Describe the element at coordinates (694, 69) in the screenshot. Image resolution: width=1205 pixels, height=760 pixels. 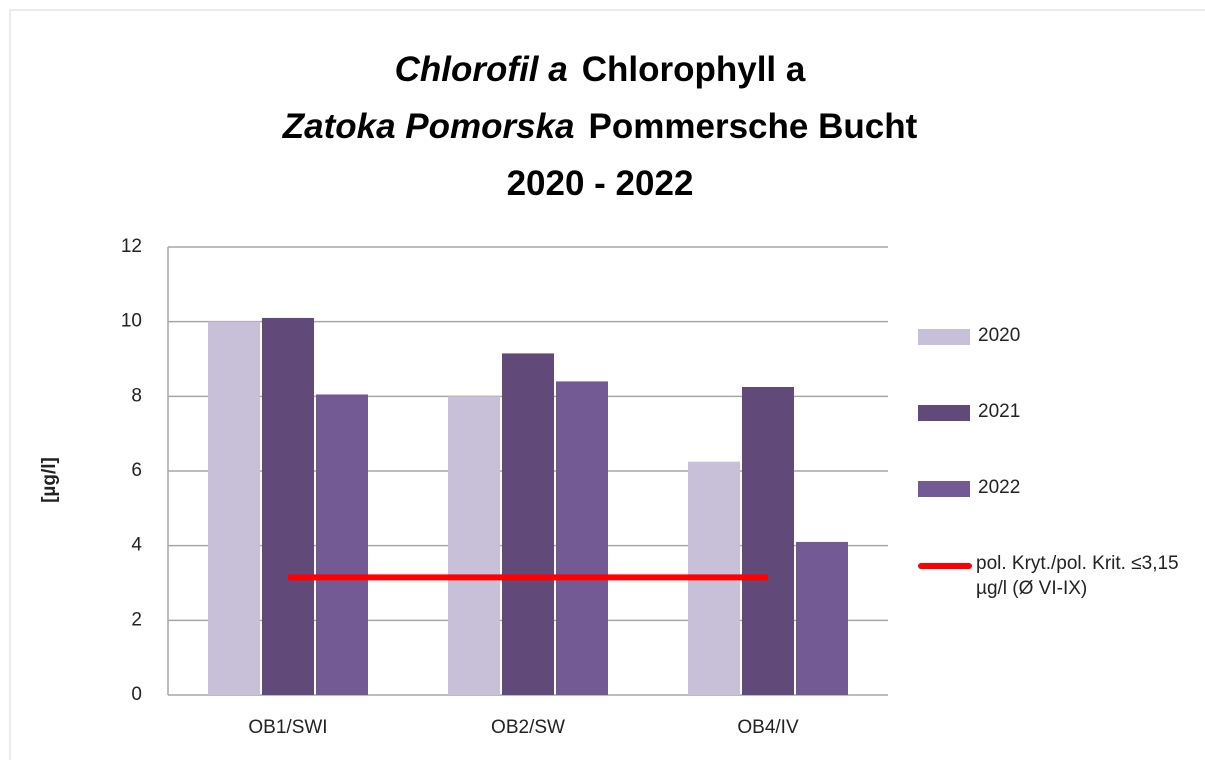
I see `title-part: Chlorophyll a` at that location.